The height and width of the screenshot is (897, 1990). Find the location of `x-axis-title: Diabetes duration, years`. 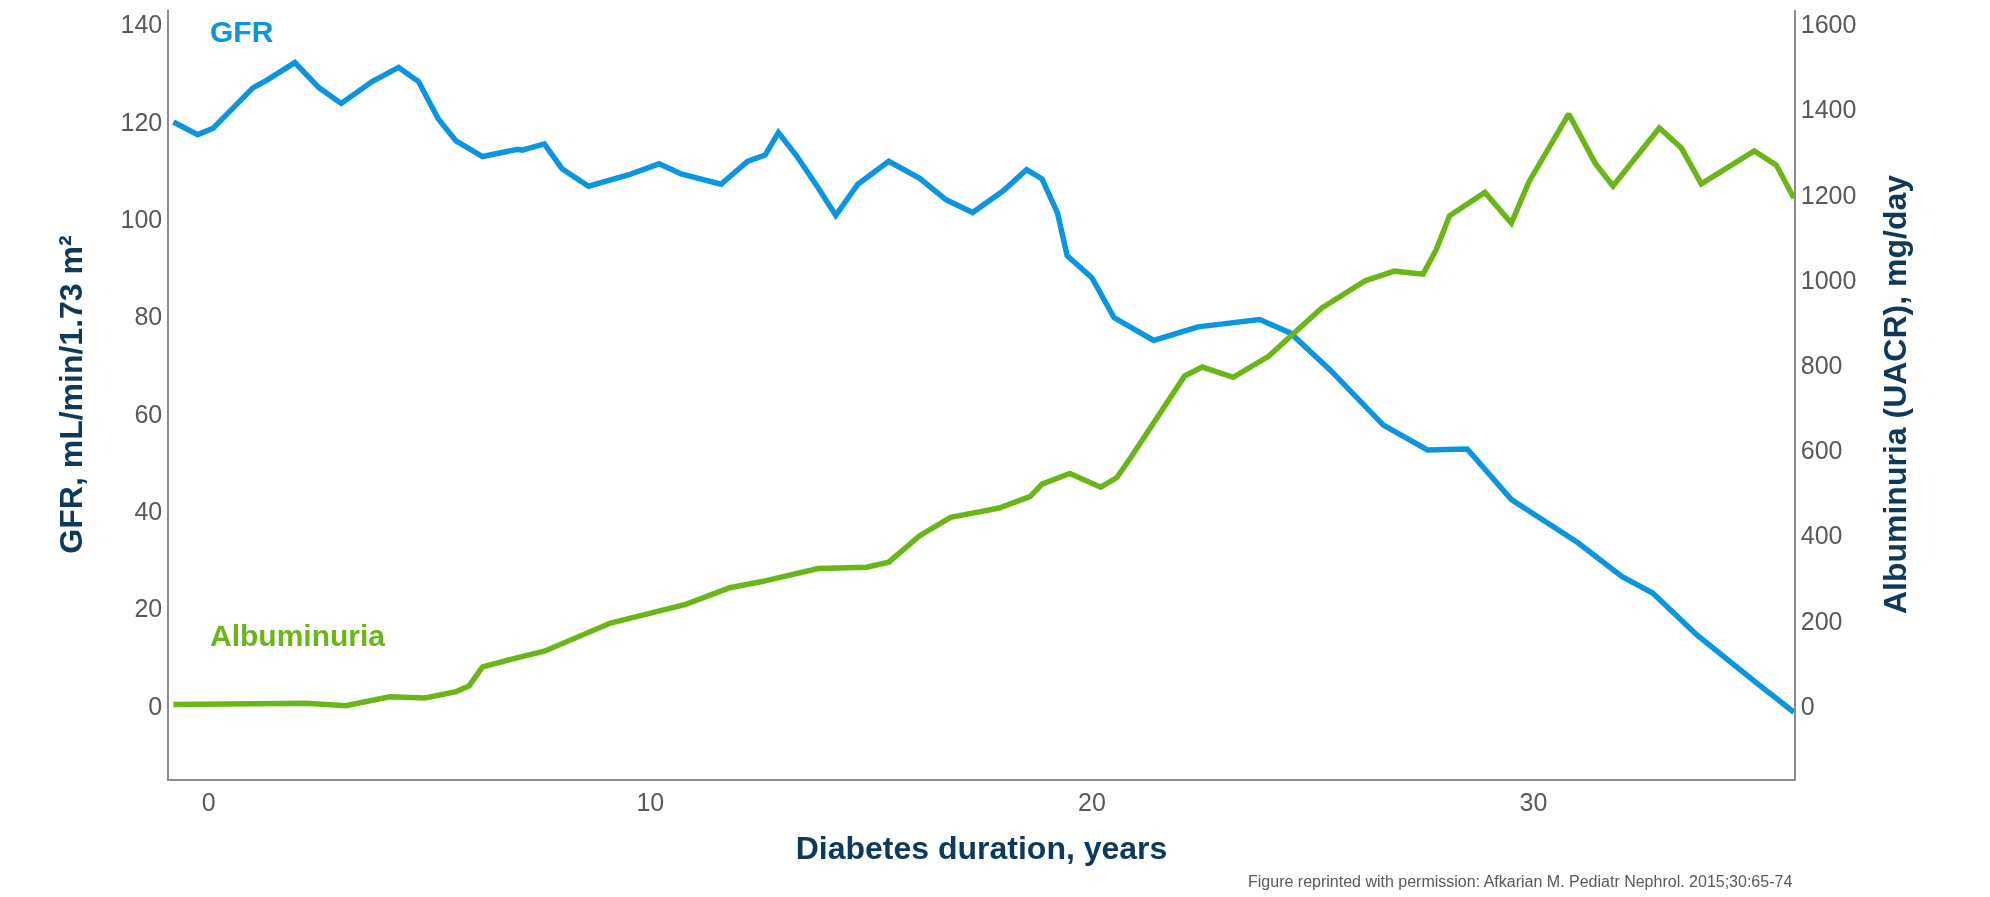

x-axis-title: Diabetes duration, years is located at coordinates (981, 848).